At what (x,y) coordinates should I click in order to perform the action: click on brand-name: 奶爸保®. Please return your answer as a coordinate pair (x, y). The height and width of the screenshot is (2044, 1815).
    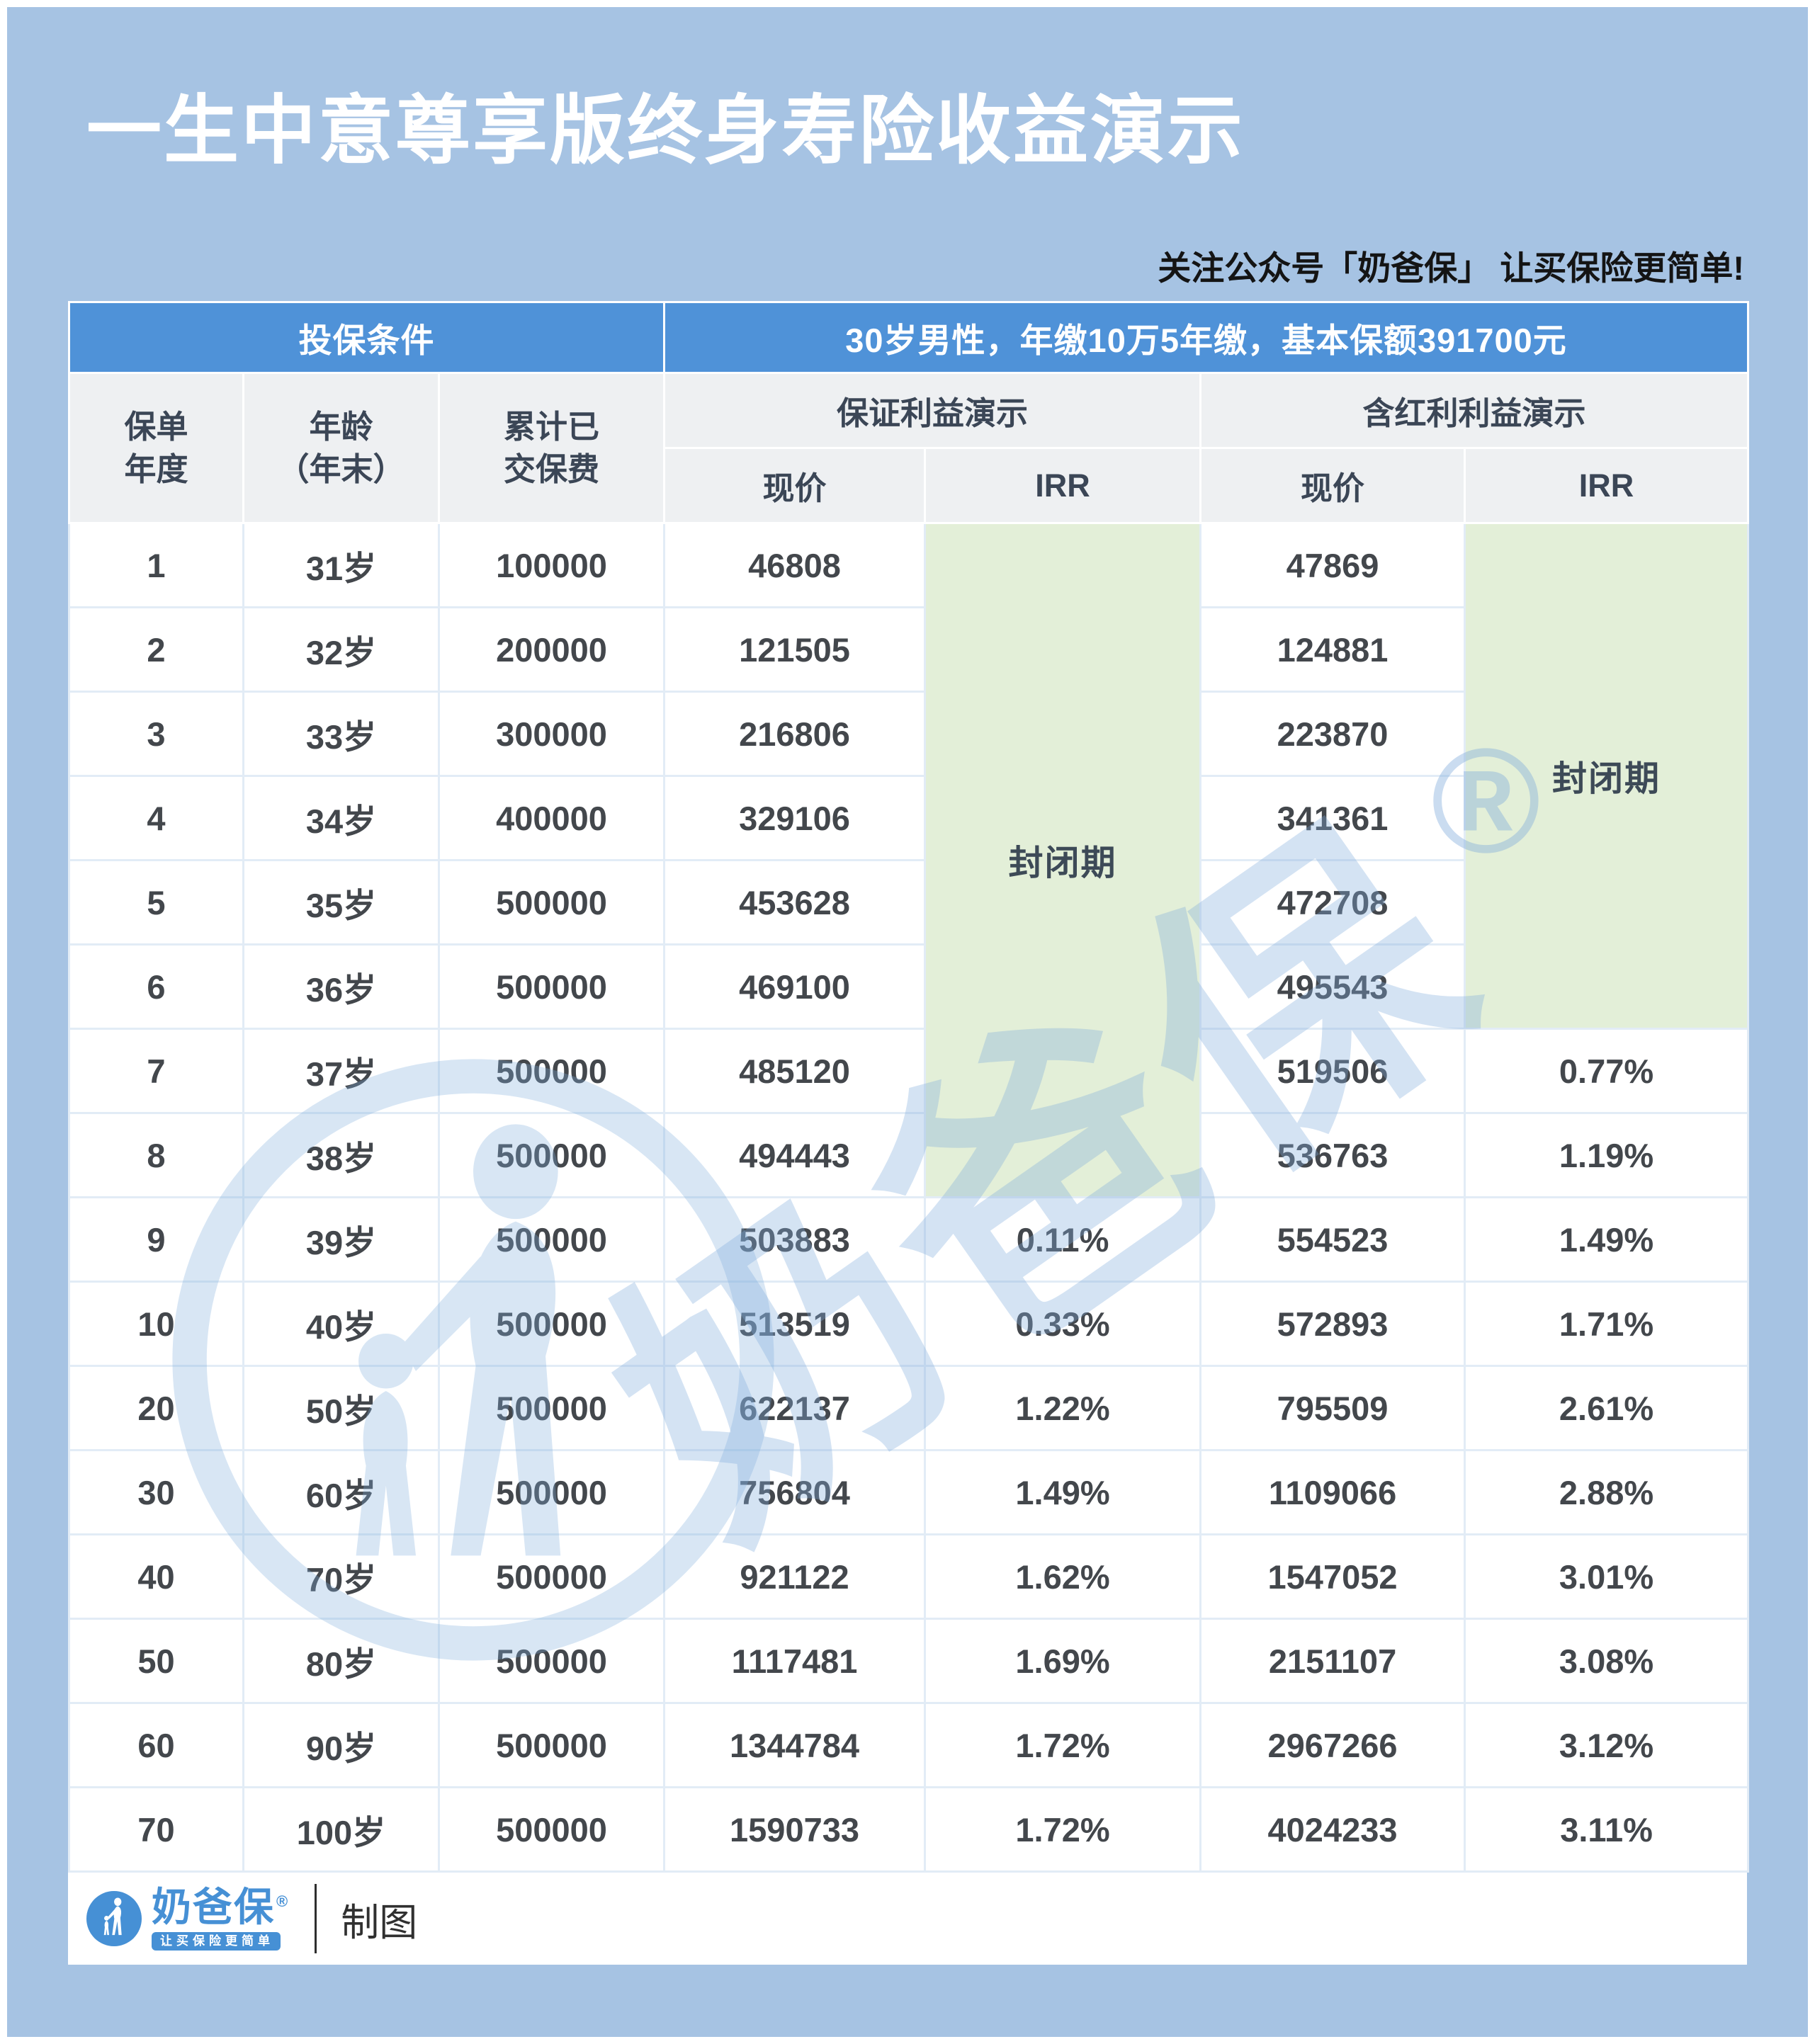
    Looking at the image, I should click on (221, 1906).